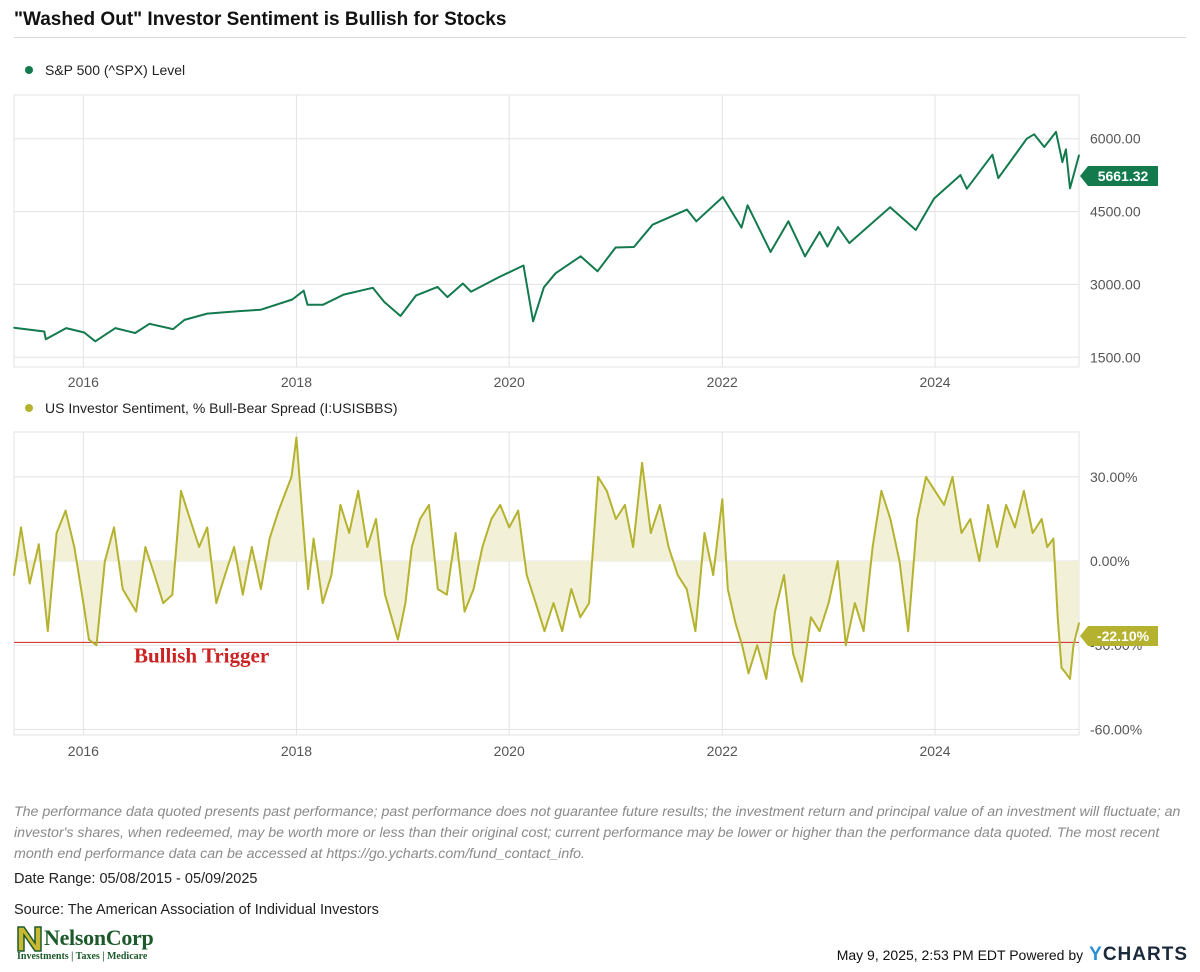 The height and width of the screenshot is (972, 1200). I want to click on logo-name: NelsonCorp, so click(99, 937).